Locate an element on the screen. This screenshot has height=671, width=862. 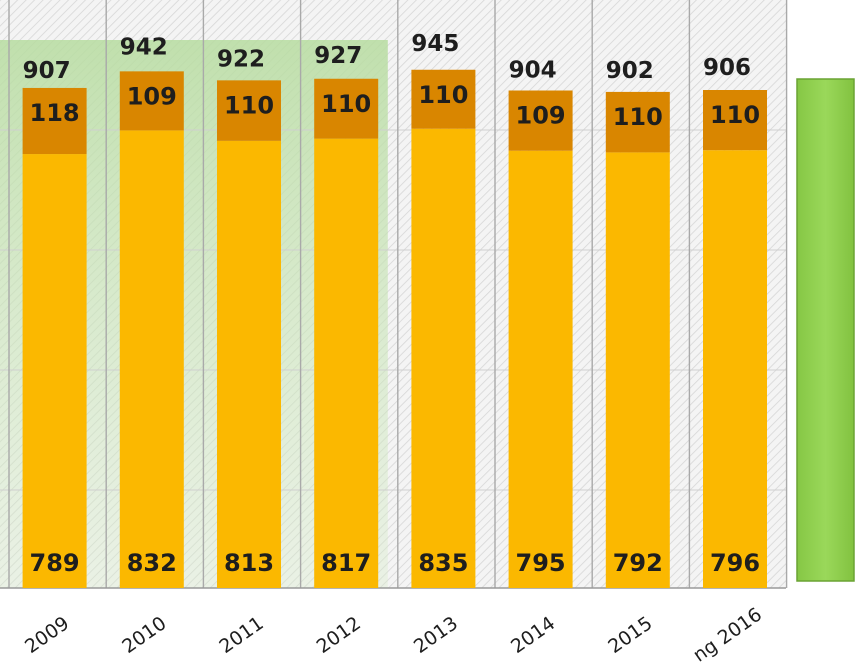
x-tick-label: 2010 is located at coordinates (144, 635).